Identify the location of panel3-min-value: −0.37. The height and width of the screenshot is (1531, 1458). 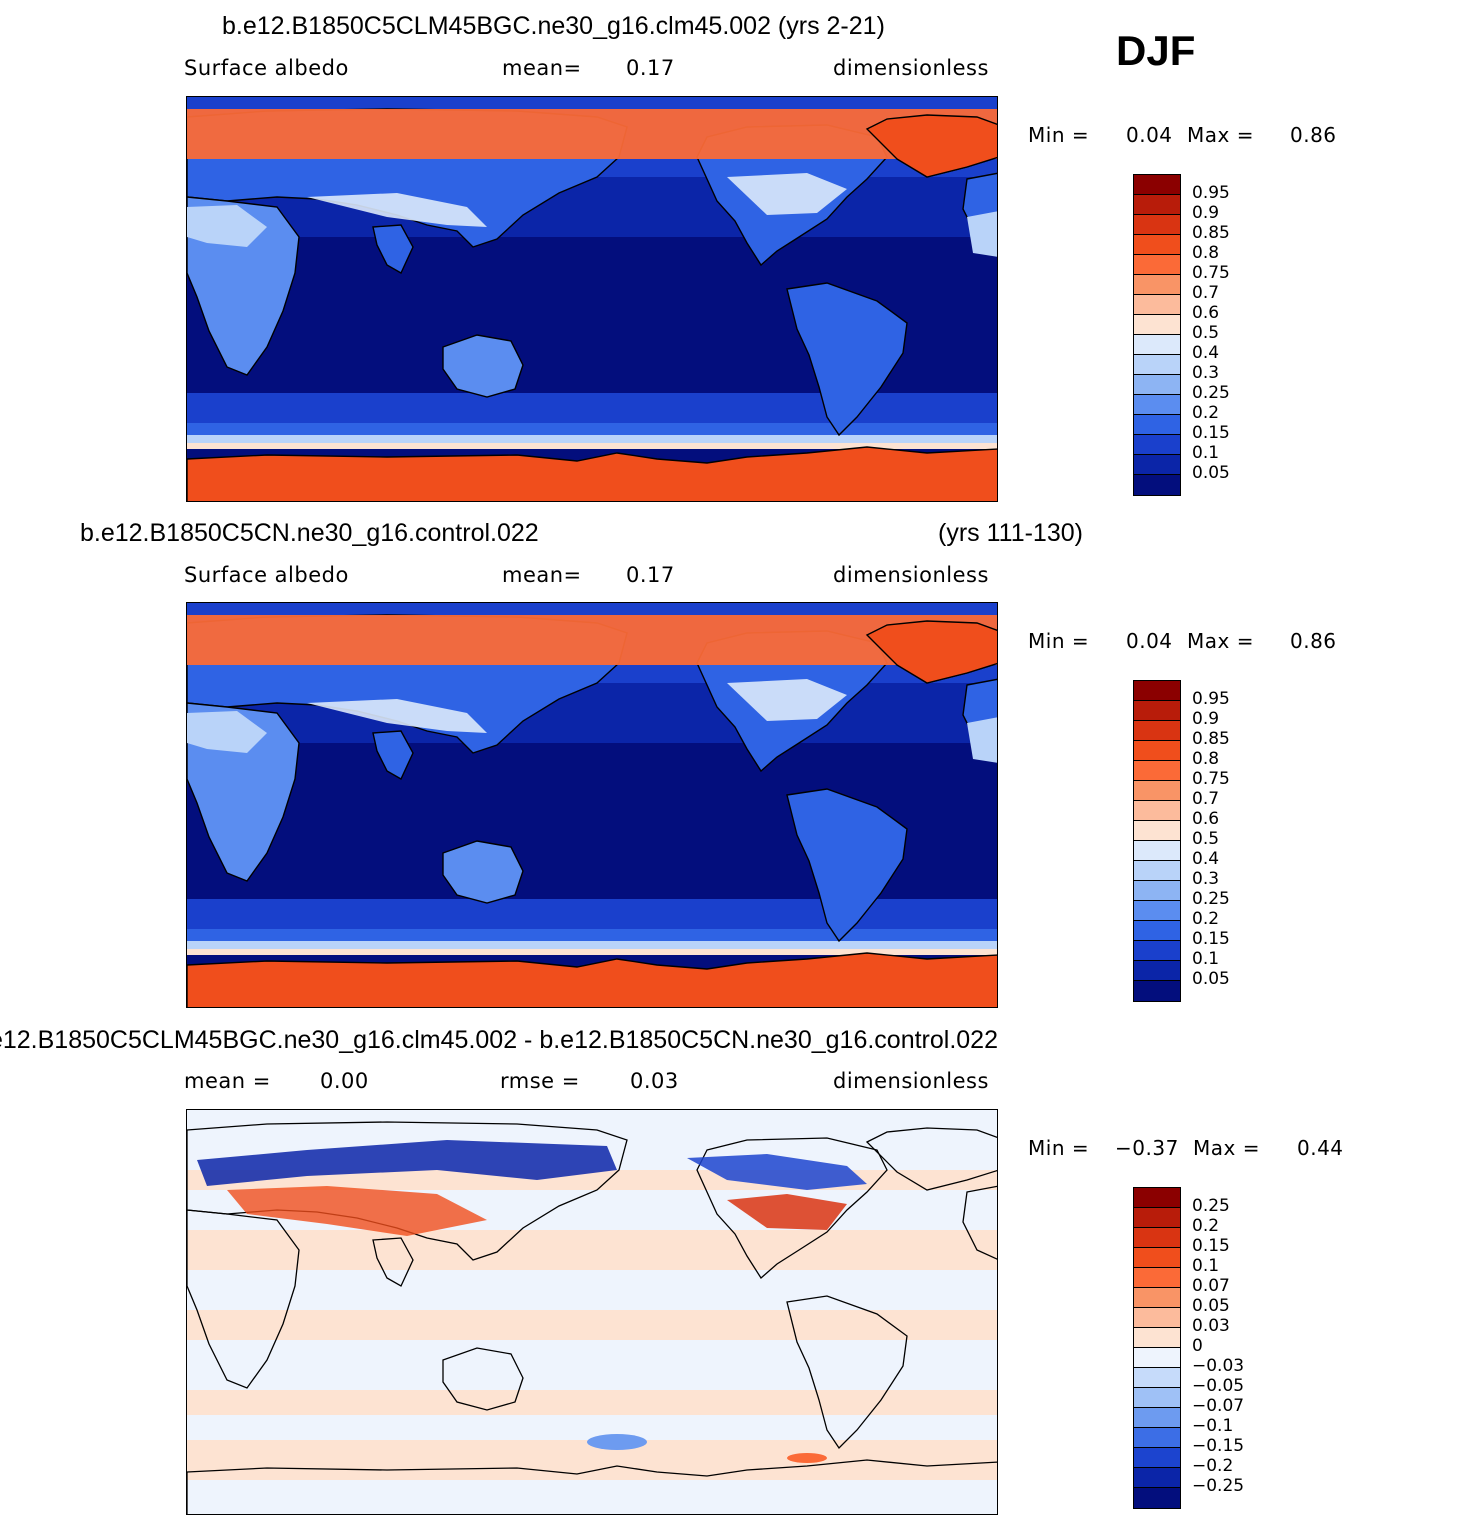
(1147, 1148).